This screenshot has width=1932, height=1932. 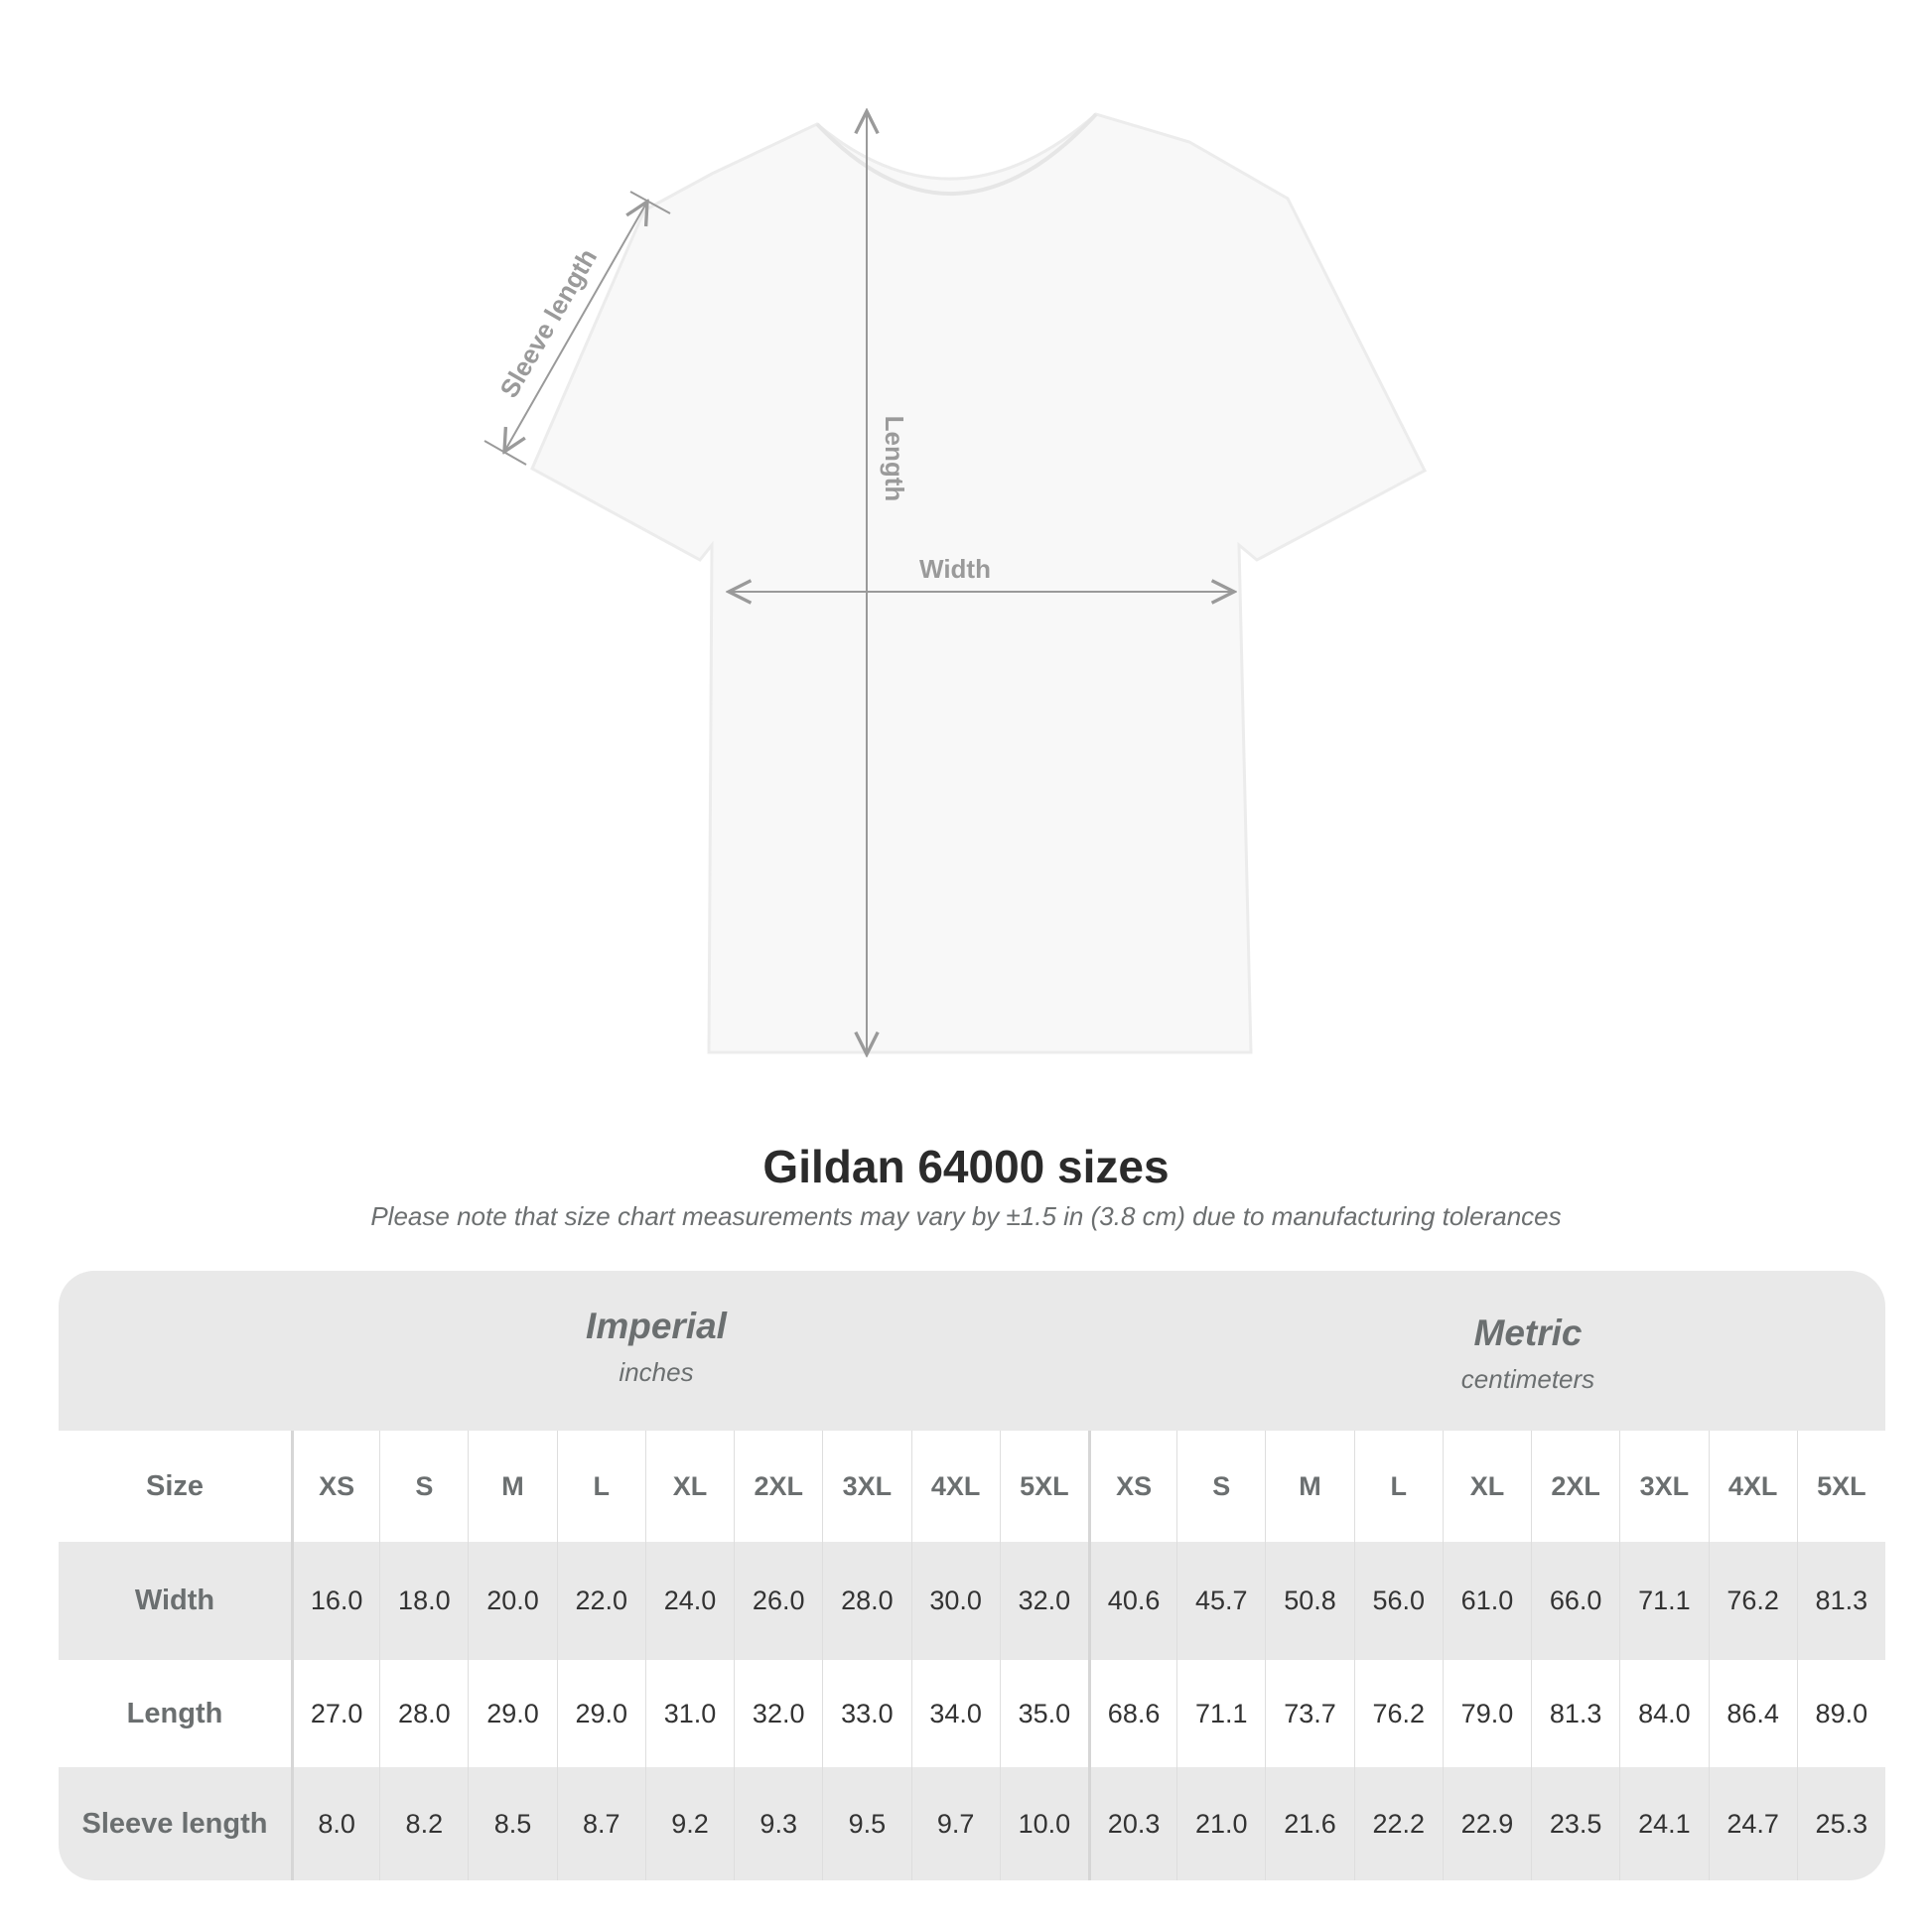 What do you see at coordinates (972, 1351) in the screenshot?
I see `unit-header-band` at bounding box center [972, 1351].